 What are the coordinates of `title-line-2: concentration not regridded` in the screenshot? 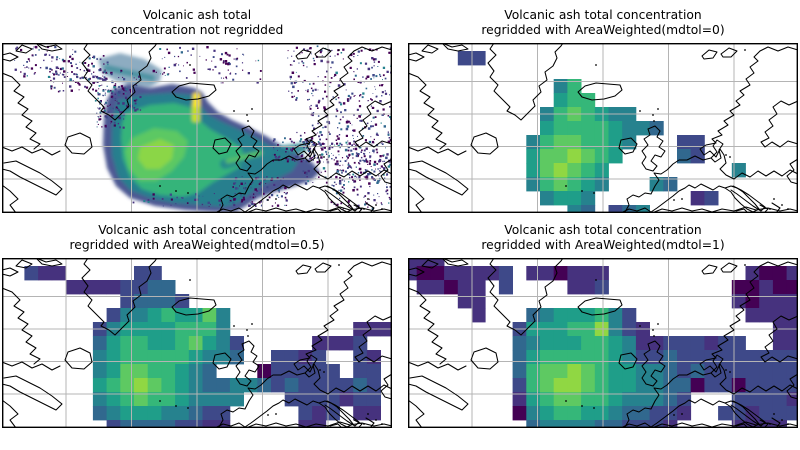 It's located at (197, 30).